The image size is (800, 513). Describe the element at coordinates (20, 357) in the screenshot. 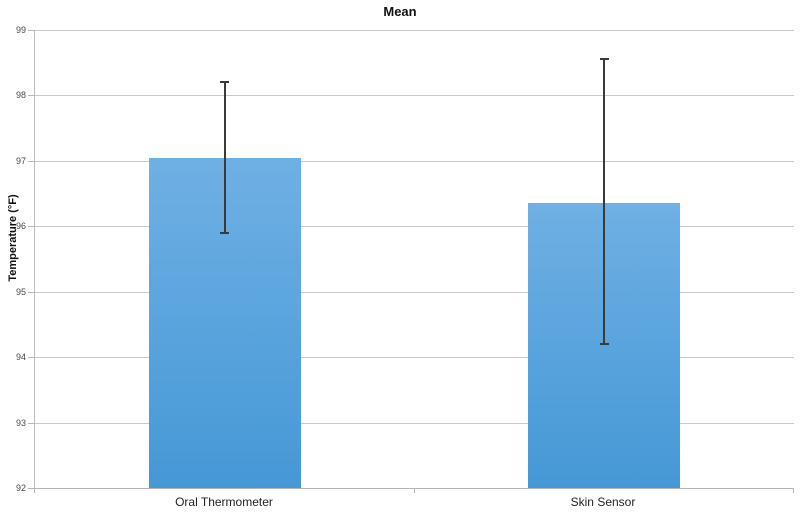

I see `y-tick-label: 94` at that location.